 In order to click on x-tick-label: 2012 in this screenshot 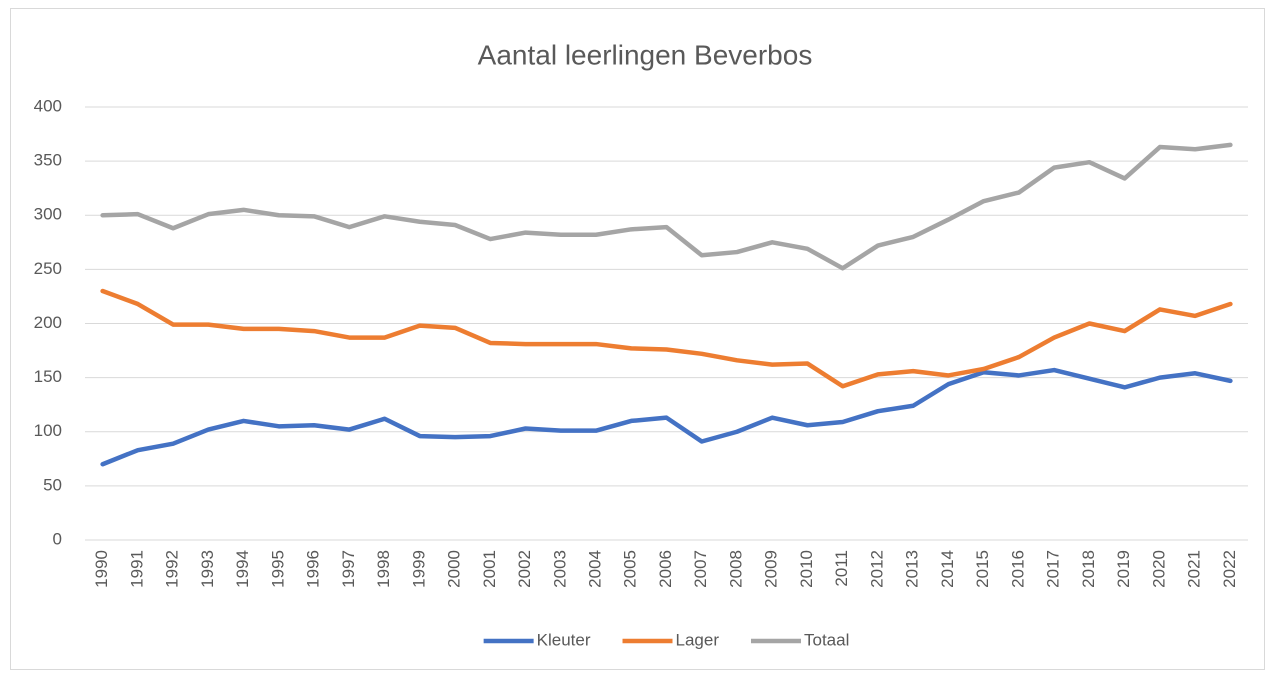, I will do `click(876, 569)`.